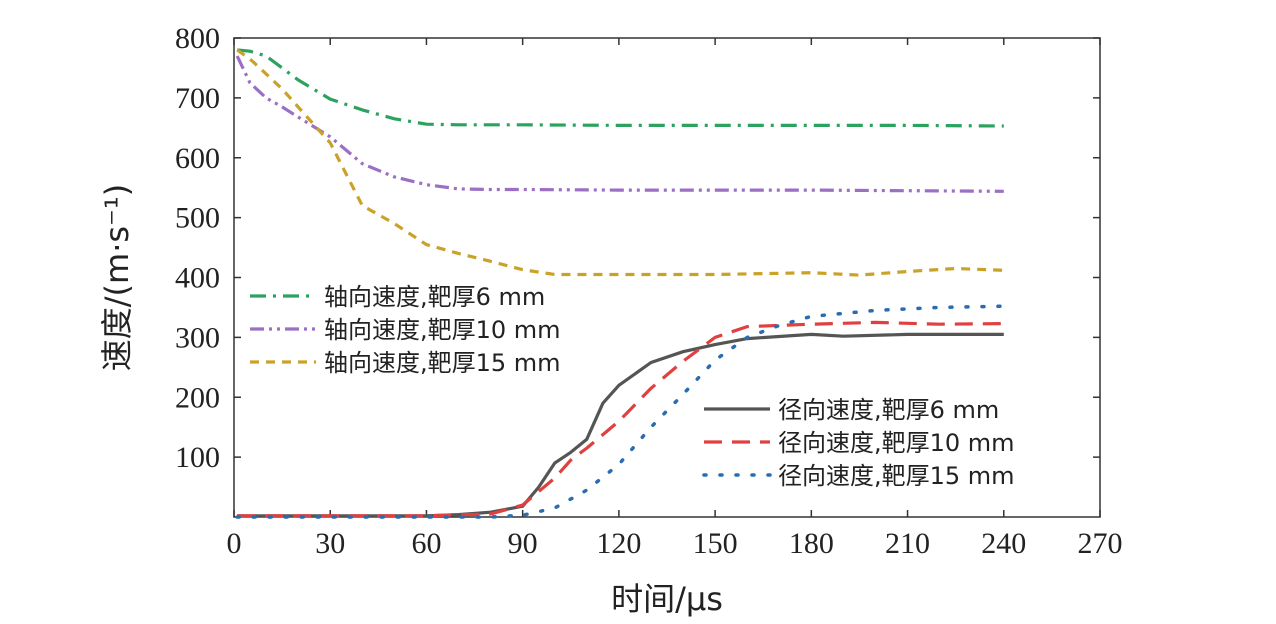  I want to click on y-tick-label: 700, so click(197, 98).